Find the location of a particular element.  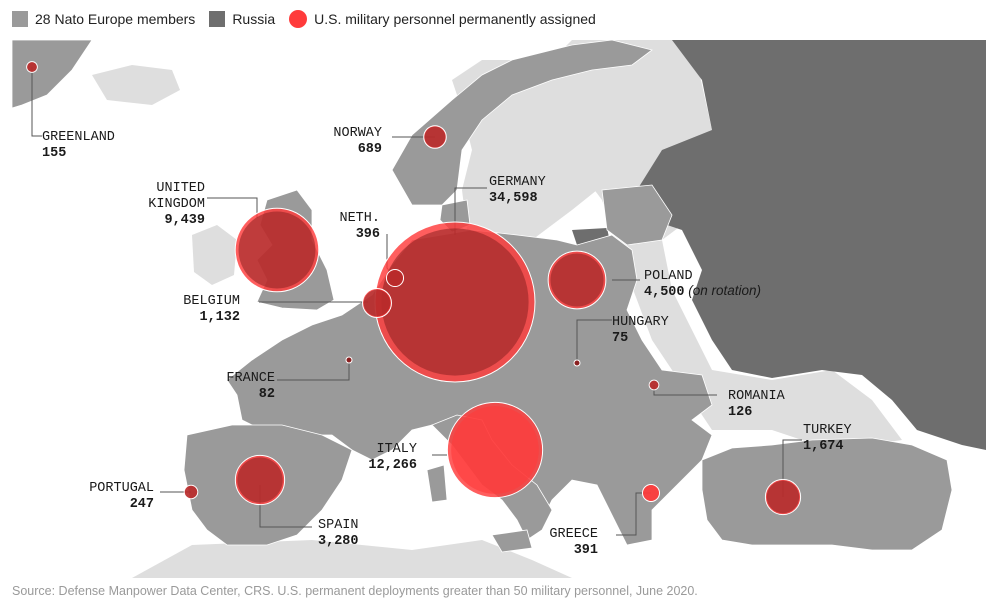

bubble-core-belgium is located at coordinates (377, 303).